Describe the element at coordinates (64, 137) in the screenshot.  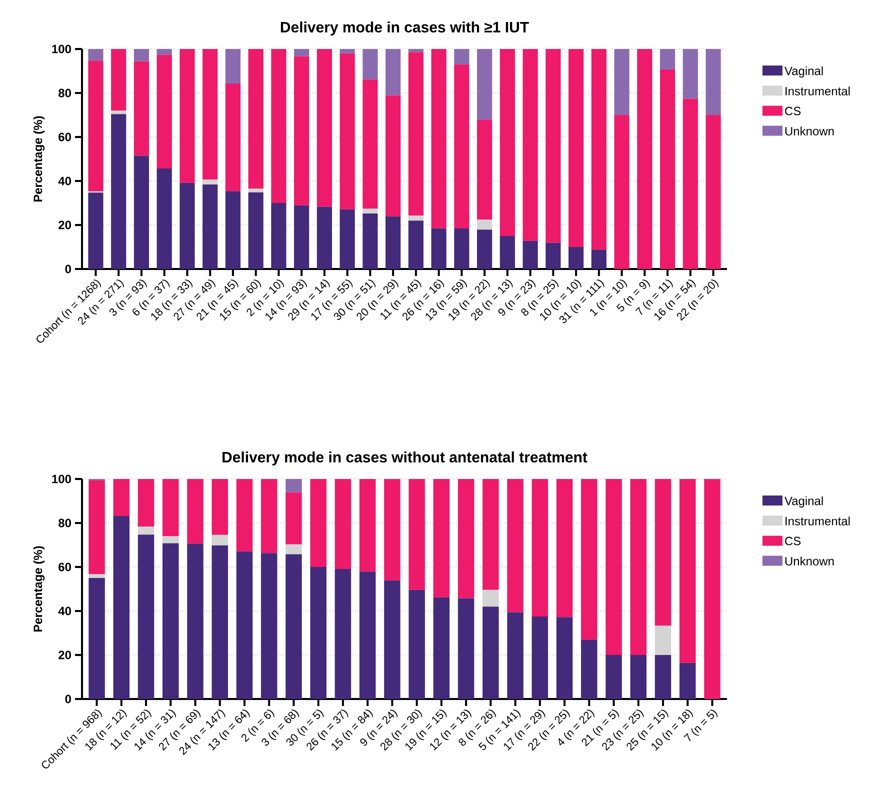
I see `y-tick-label: 60` at that location.